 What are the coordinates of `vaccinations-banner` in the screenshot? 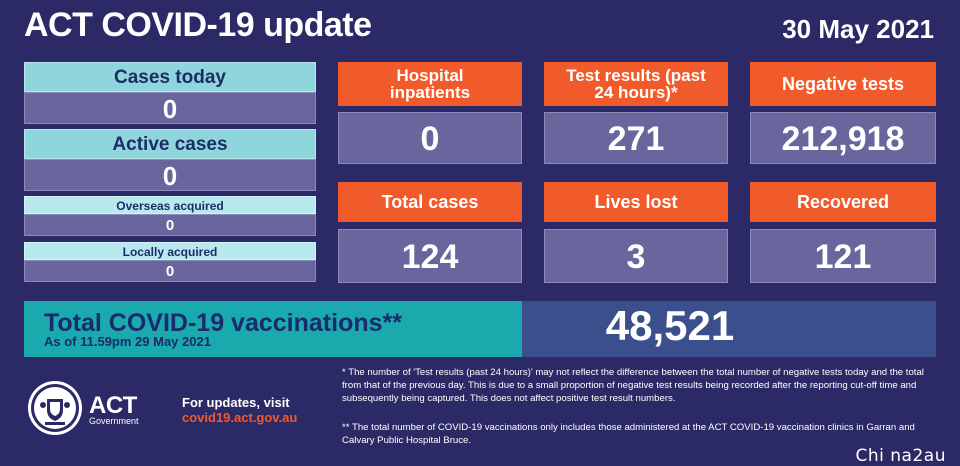 It's located at (273, 329).